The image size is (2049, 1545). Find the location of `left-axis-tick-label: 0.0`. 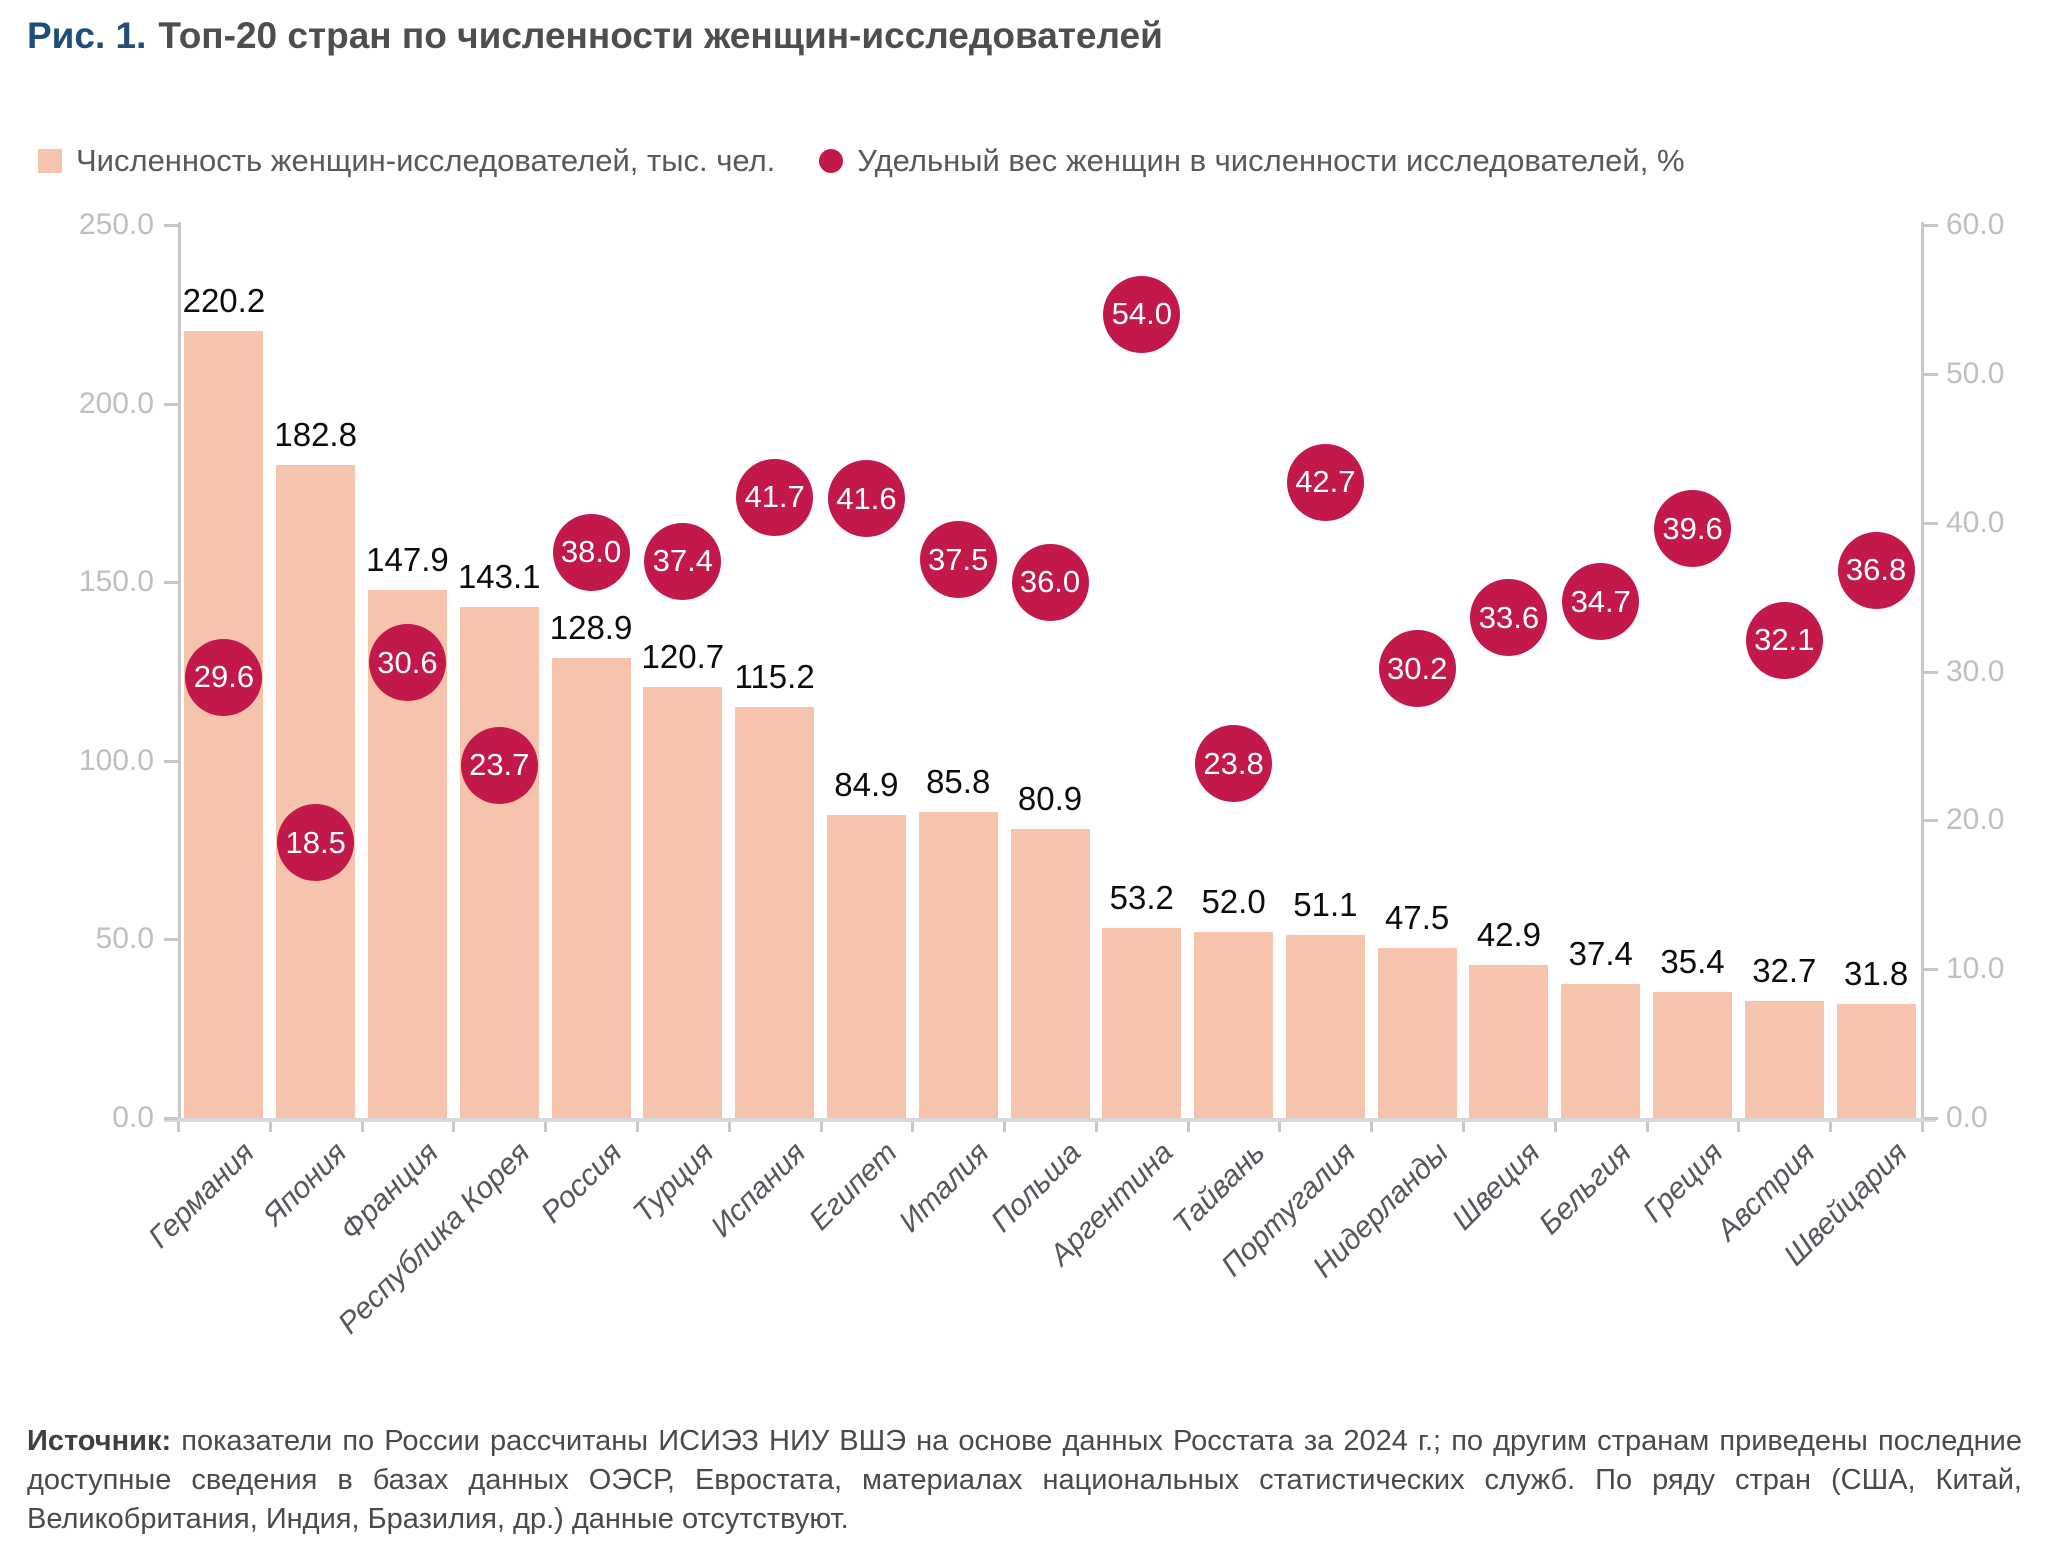

left-axis-tick-label: 0.0 is located at coordinates (133, 1117).